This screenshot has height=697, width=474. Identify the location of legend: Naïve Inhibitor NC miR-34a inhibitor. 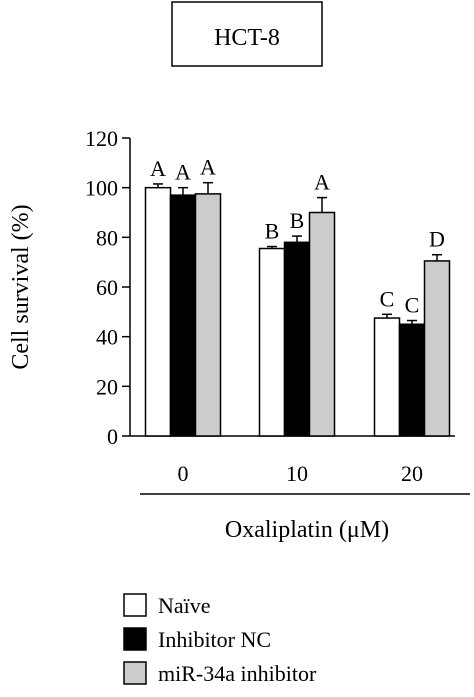
(220, 639).